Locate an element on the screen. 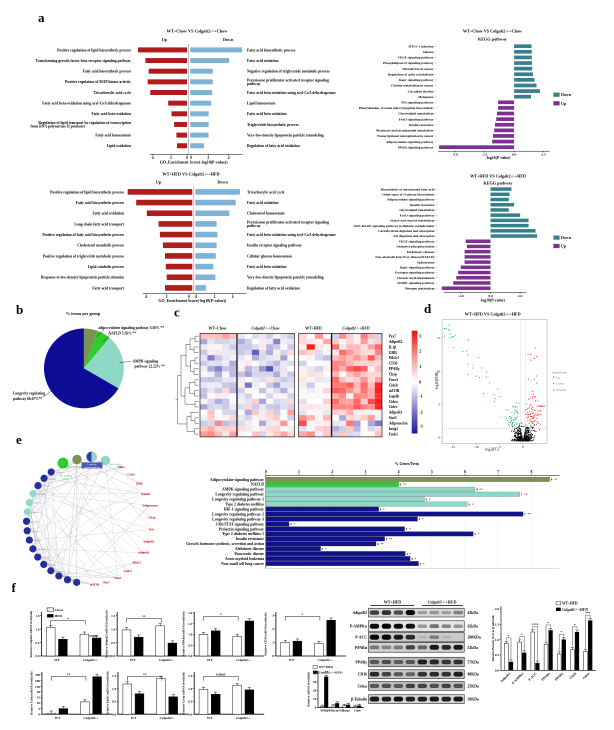  svg-text: NAFLD is located at coordinates (257, 485).